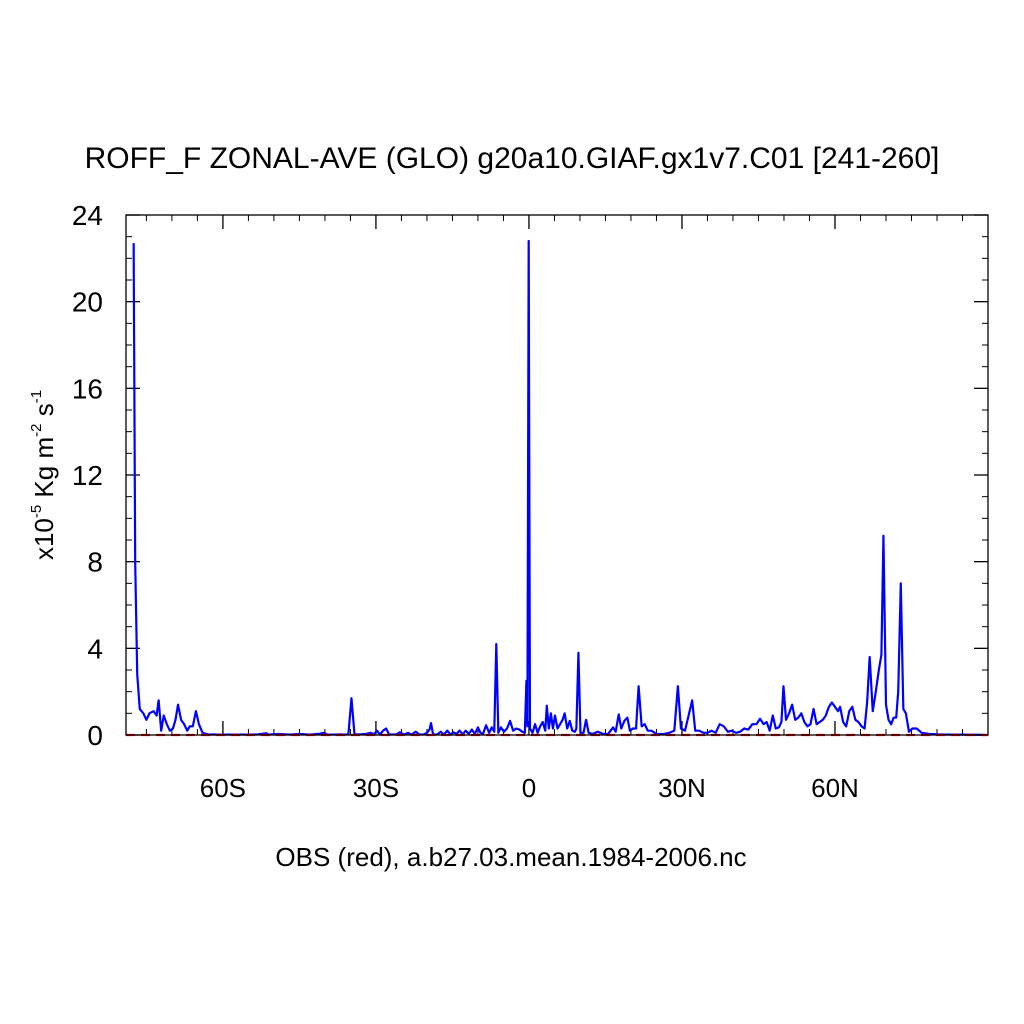  I want to click on y-tick-label: 20, so click(87, 302).